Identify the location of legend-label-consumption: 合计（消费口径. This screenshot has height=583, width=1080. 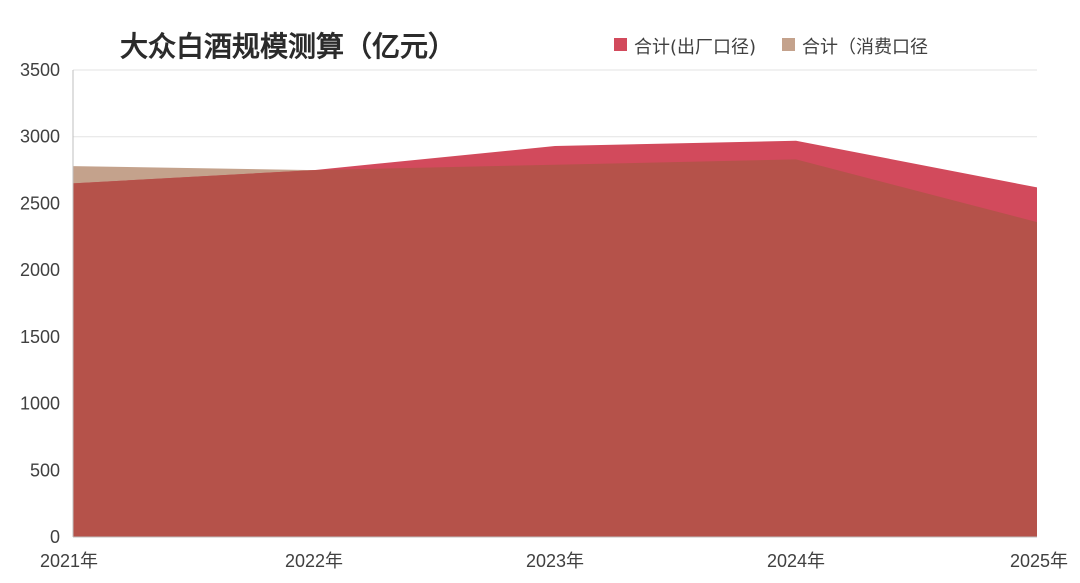
(865, 47).